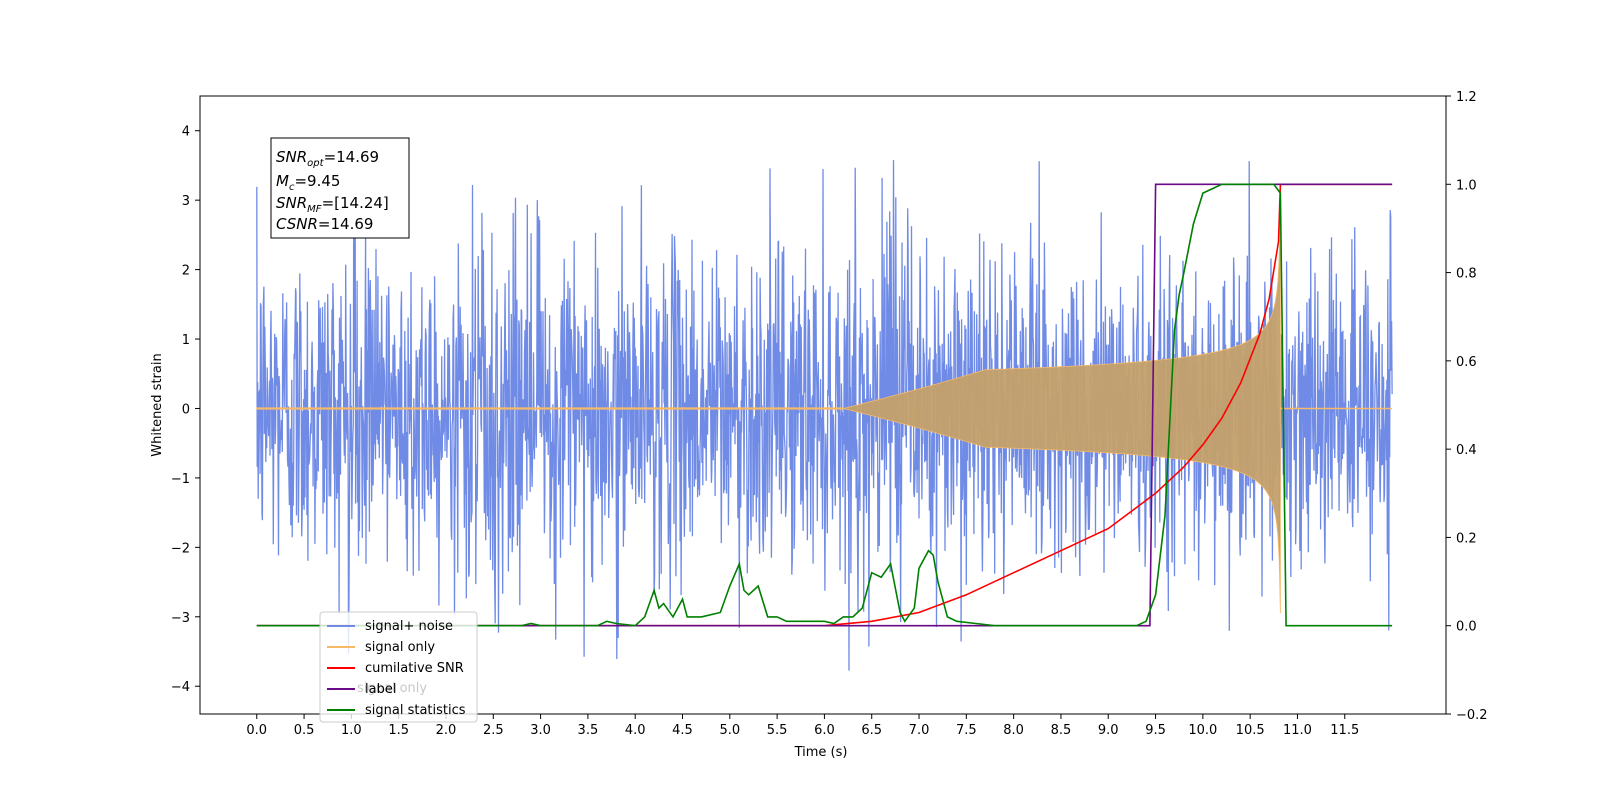  Describe the element at coordinates (1466, 274) in the screenshot. I see `y2-tick-label: 0.8` at that location.